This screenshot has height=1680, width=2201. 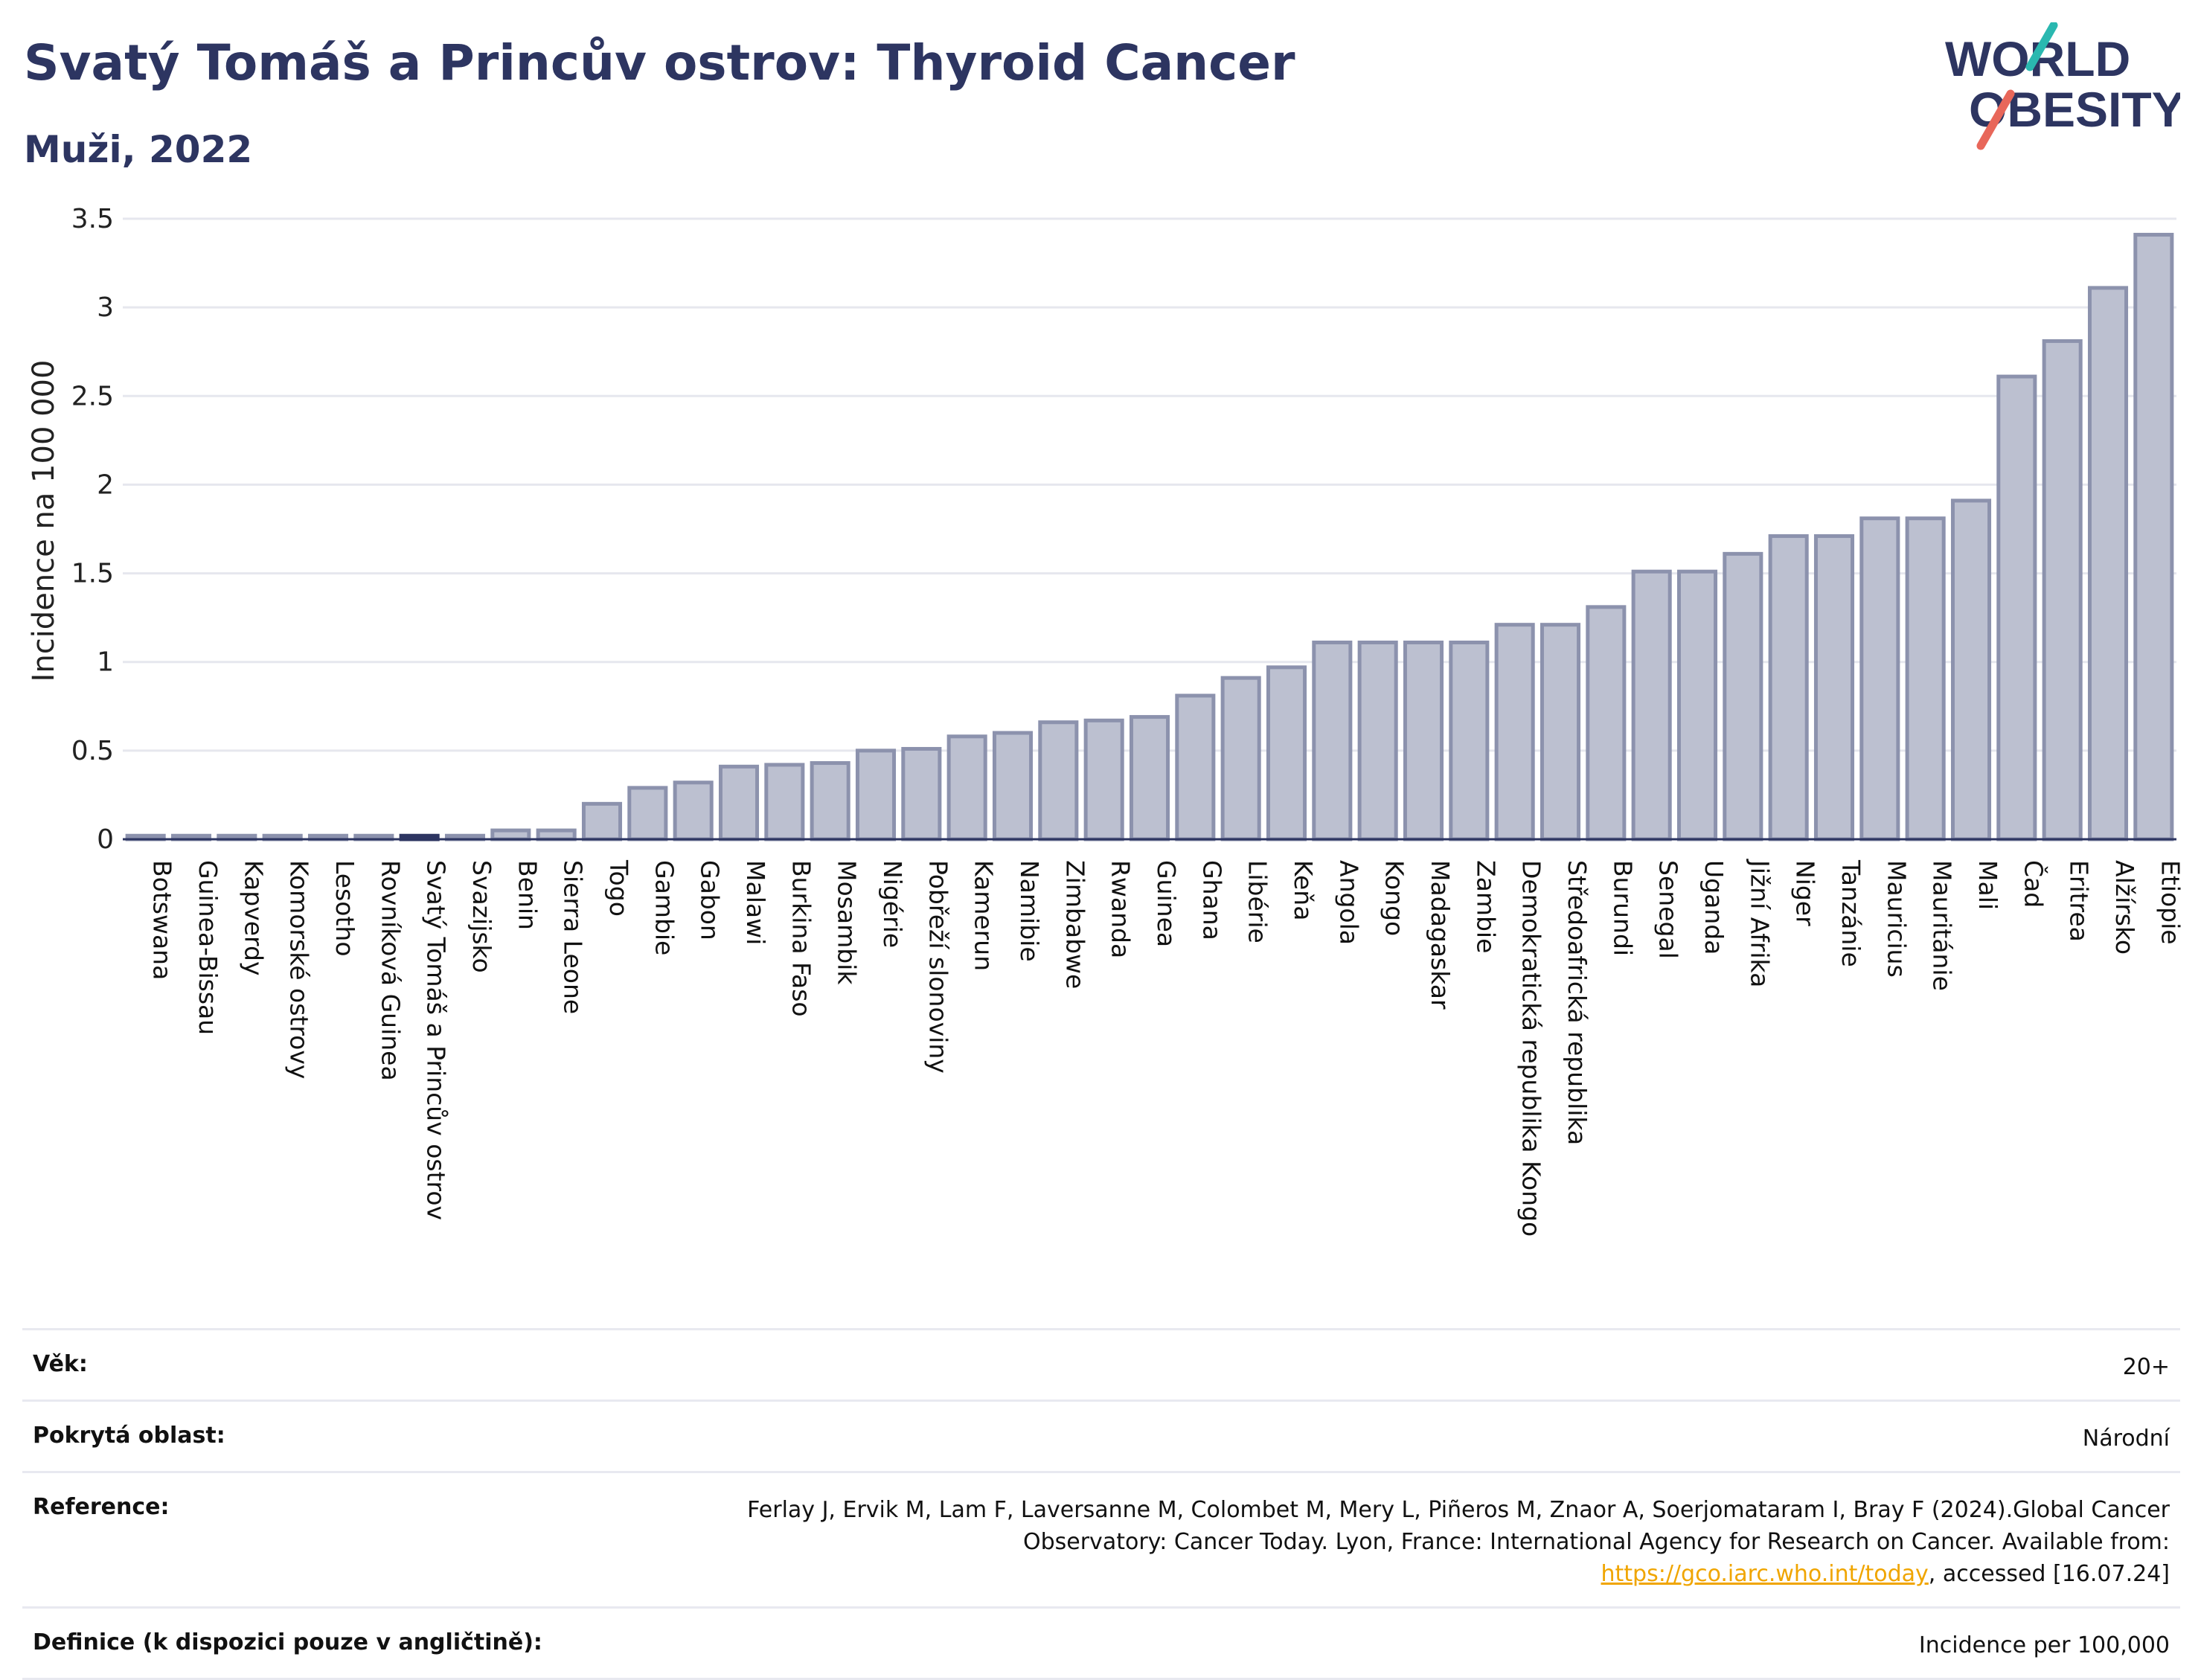 What do you see at coordinates (253, 918) in the screenshot?
I see `x-tick-label: Kapverdy` at bounding box center [253, 918].